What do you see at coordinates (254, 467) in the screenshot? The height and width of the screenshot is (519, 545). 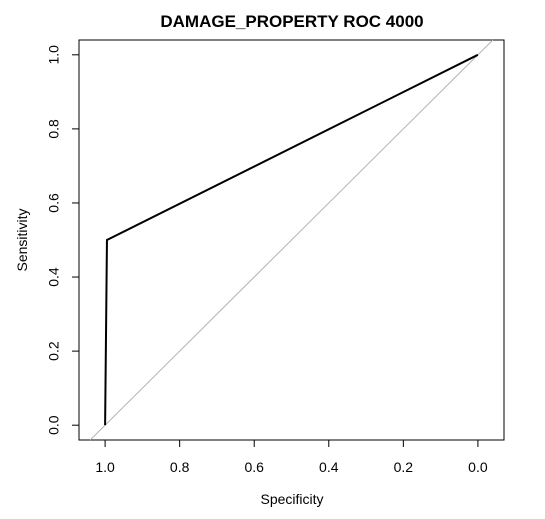 I see `x-tick-label: 0.6` at bounding box center [254, 467].